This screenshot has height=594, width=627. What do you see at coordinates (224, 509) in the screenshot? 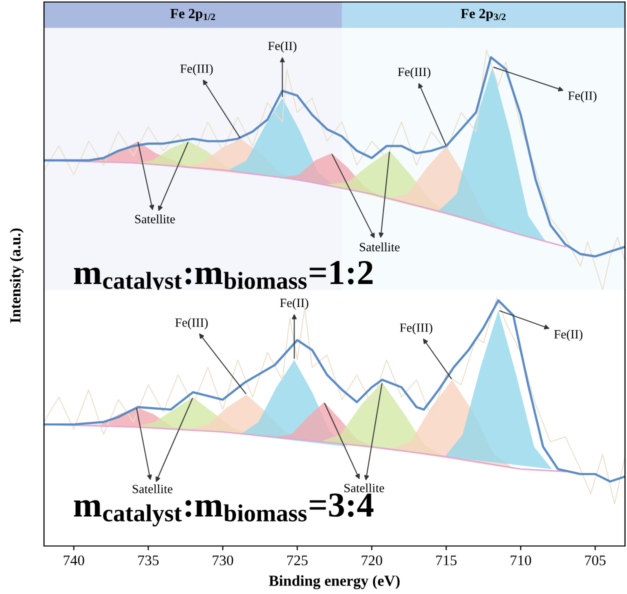
I see `annotation: m$_{catalyst}$:m$_{biomass}$=3:4` at bounding box center [224, 509].